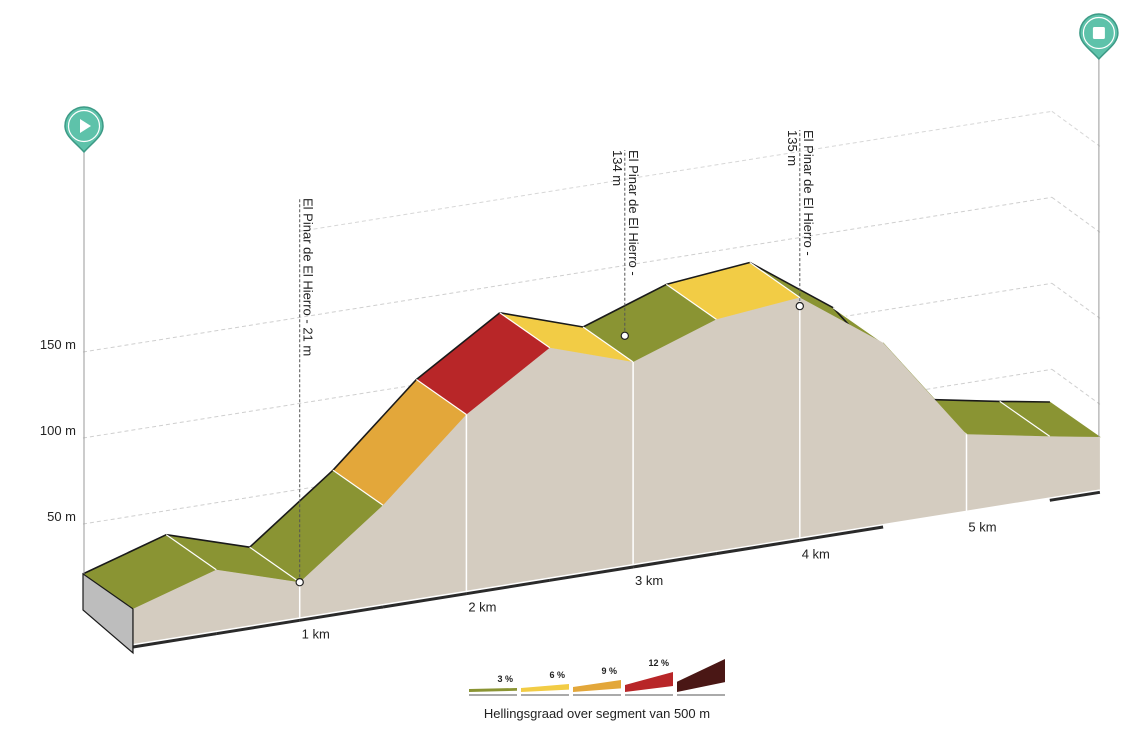 Image resolution: width=1134 pixels, height=736 pixels. I want to click on stop-icon, so click(1098, 33).